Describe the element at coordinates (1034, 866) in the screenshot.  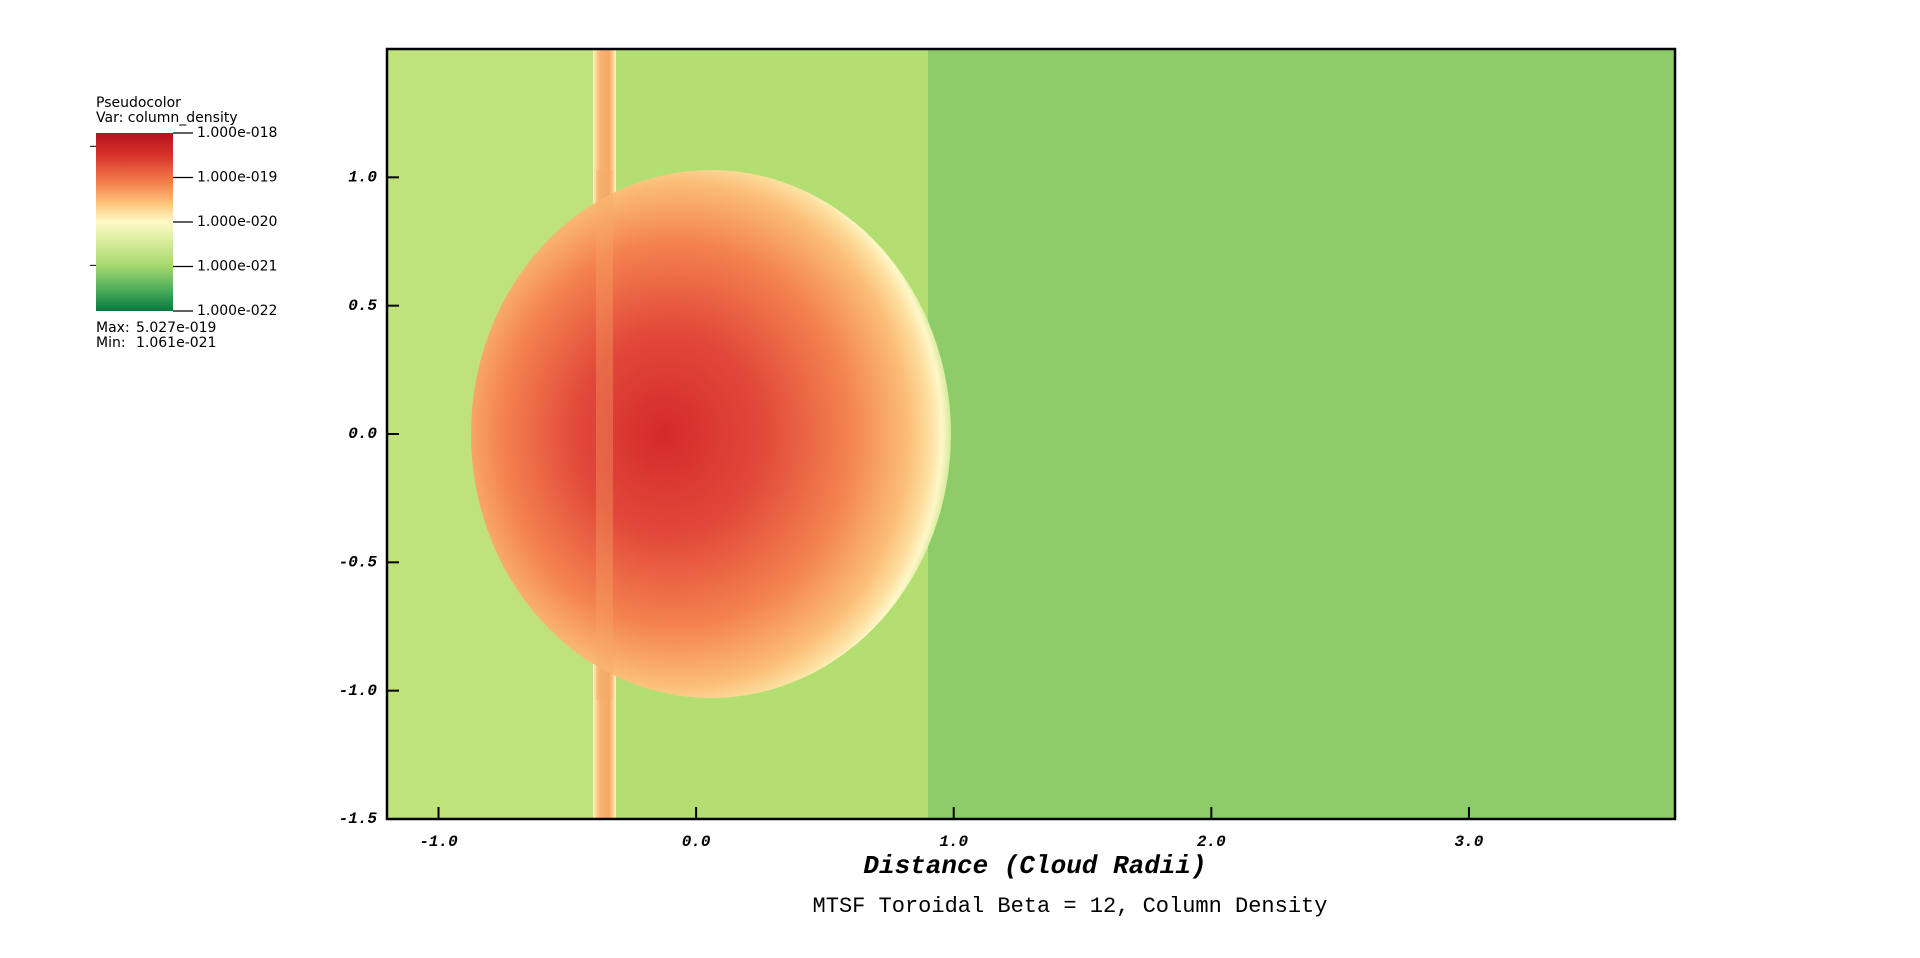
I see `x-axis-label: Distance (Cloud Radii)` at that location.